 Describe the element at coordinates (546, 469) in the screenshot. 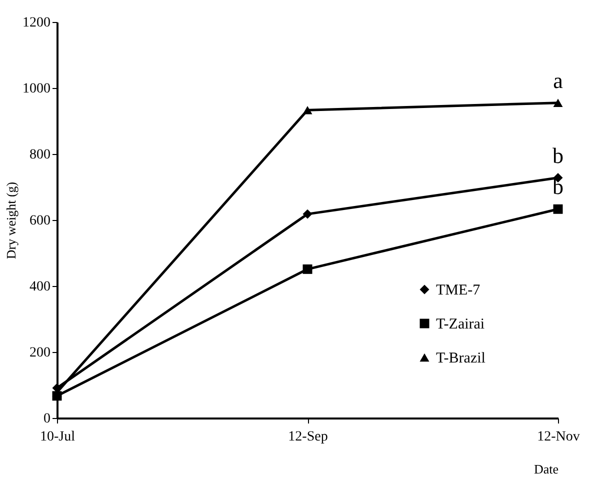

I see `x-axis-title: Date` at that location.